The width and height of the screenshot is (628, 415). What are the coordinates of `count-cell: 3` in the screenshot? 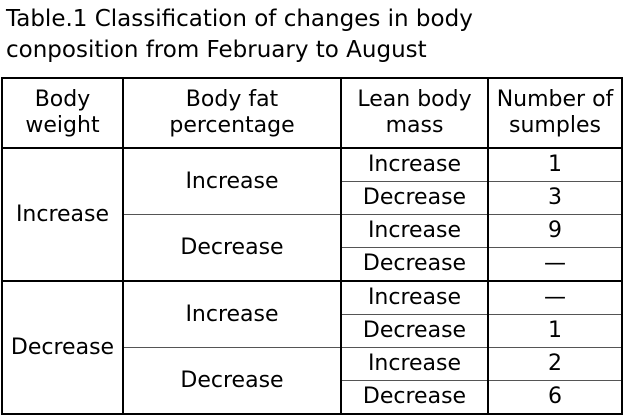 It's located at (555, 198).